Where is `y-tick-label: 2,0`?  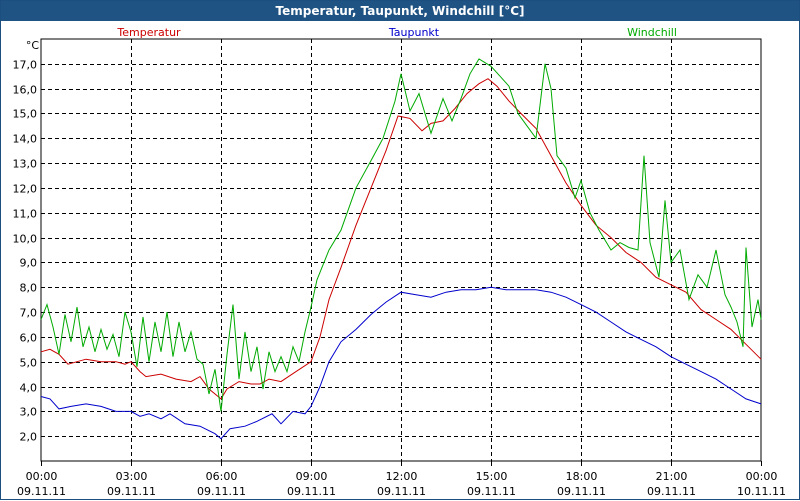 y-tick-label: 2,0 is located at coordinates (29, 437).